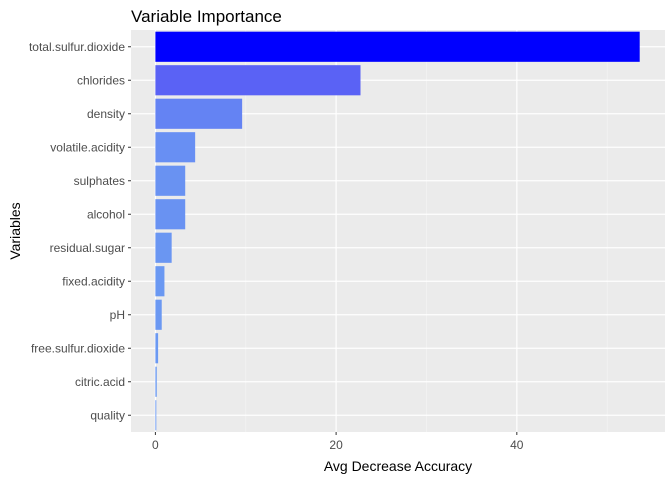  Describe the element at coordinates (170, 214) in the screenshot. I see `bar-alcohol` at that location.